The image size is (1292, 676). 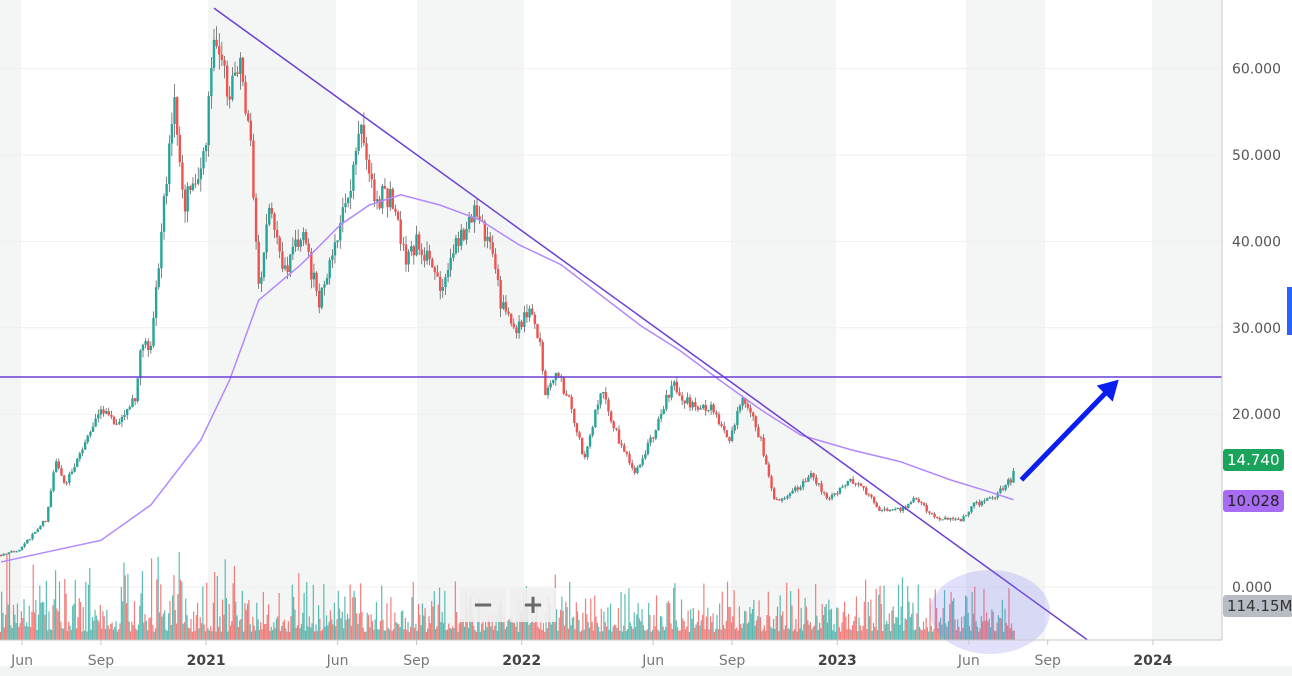 What do you see at coordinates (1289, 311) in the screenshot?
I see `scale-handle` at bounding box center [1289, 311].